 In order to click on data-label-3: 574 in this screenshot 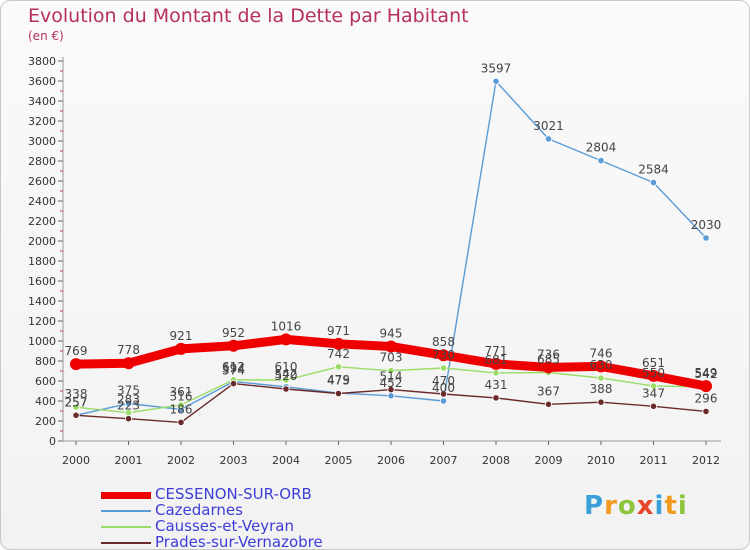, I will do `click(233, 371)`.